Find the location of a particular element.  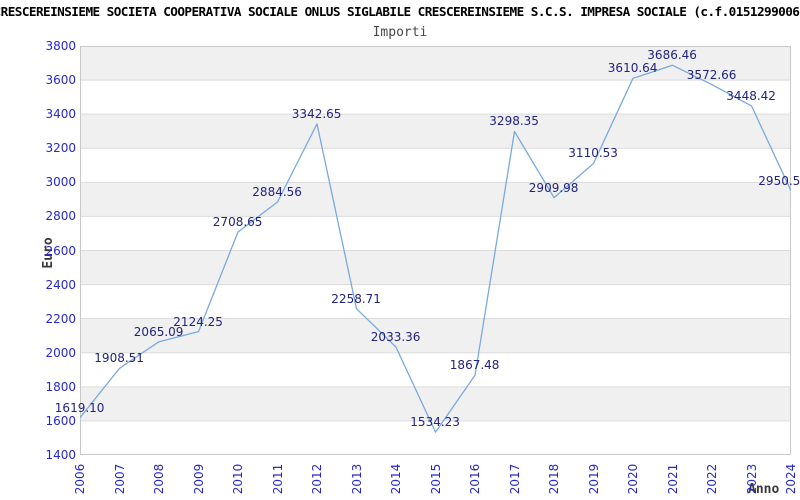

data-point-label: 3572.66 is located at coordinates (711, 74).